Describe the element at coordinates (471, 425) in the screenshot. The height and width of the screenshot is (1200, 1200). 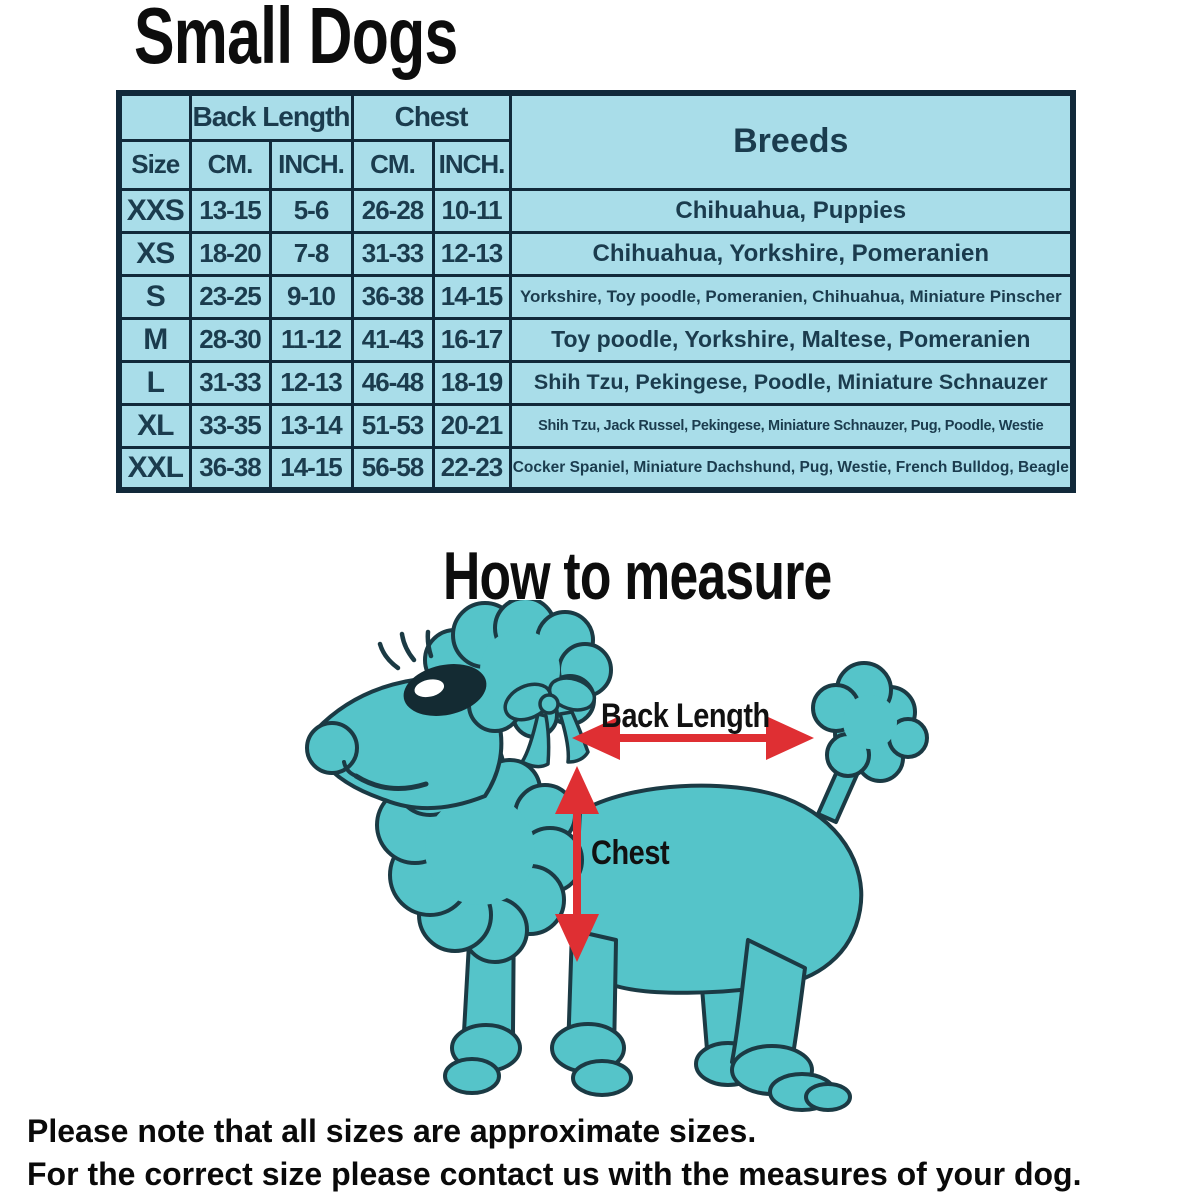
I see `chest-inch-cell: 20-21` at that location.